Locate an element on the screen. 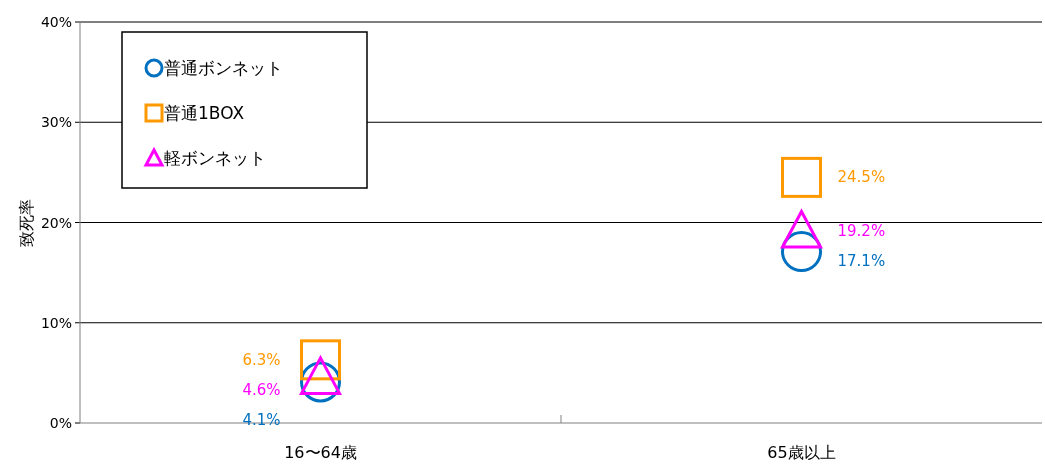  legend-label: 普通1BOX is located at coordinates (204, 113).